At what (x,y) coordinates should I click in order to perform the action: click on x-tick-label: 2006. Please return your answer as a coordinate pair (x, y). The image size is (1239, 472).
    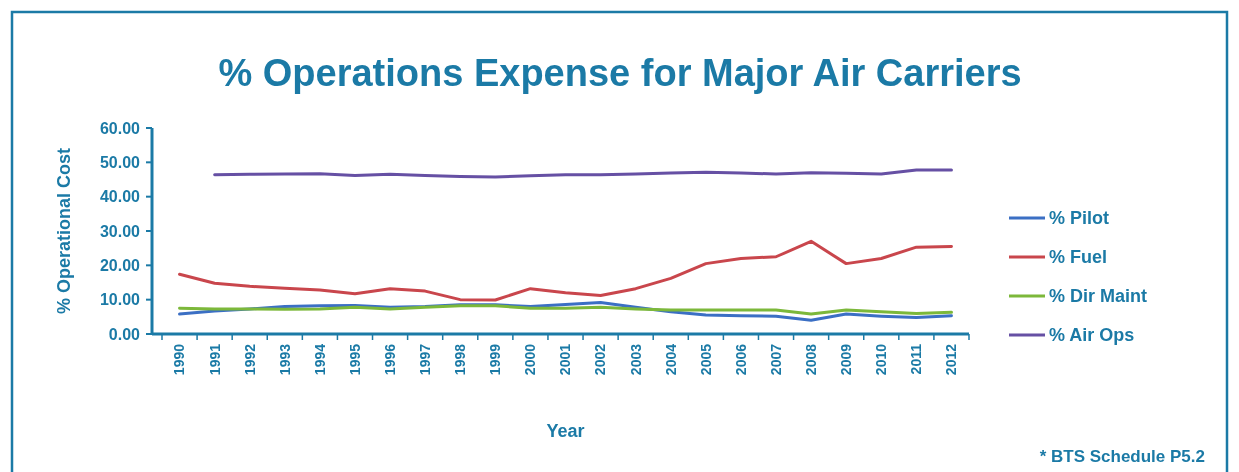
    Looking at the image, I should click on (740, 359).